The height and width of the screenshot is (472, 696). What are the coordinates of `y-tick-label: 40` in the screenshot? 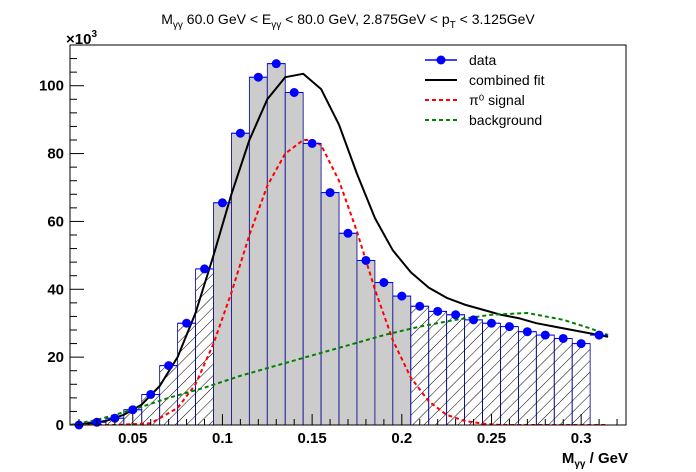 It's located at (55, 289).